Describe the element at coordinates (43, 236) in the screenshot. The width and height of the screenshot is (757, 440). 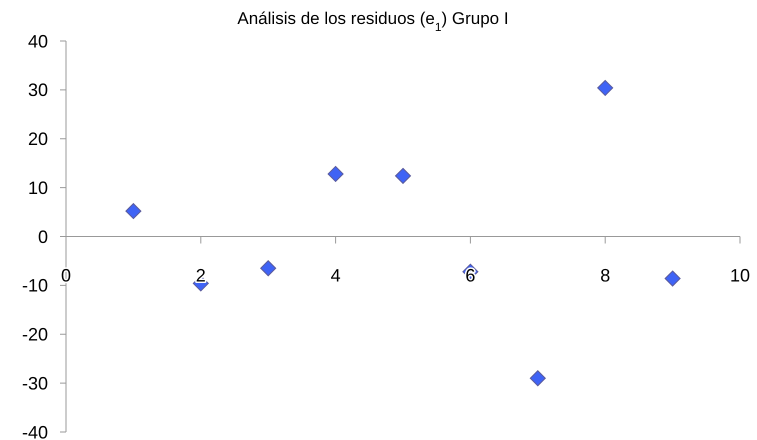
I see `y-tick-label: 0` at that location.